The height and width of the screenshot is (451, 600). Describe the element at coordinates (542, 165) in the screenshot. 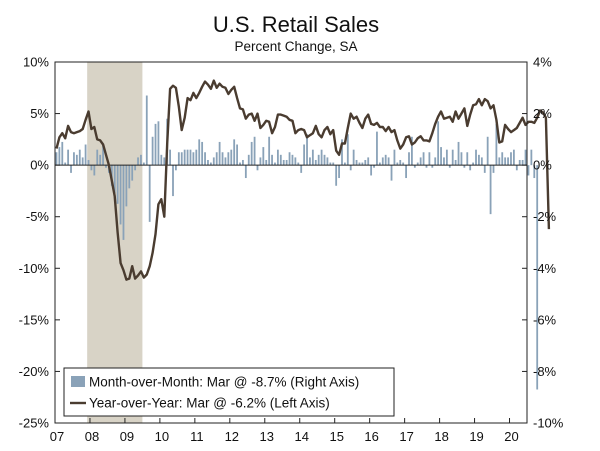

I see `right-tick-label: 0%` at that location.